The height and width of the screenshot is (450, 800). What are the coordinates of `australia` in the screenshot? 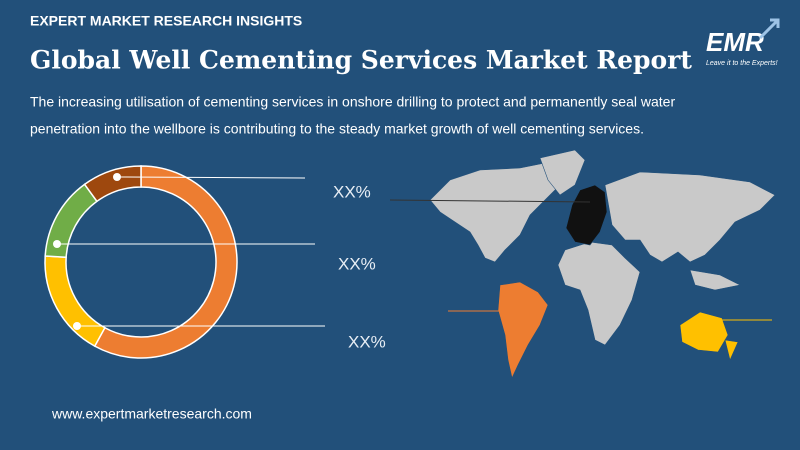 It's located at (709, 336).